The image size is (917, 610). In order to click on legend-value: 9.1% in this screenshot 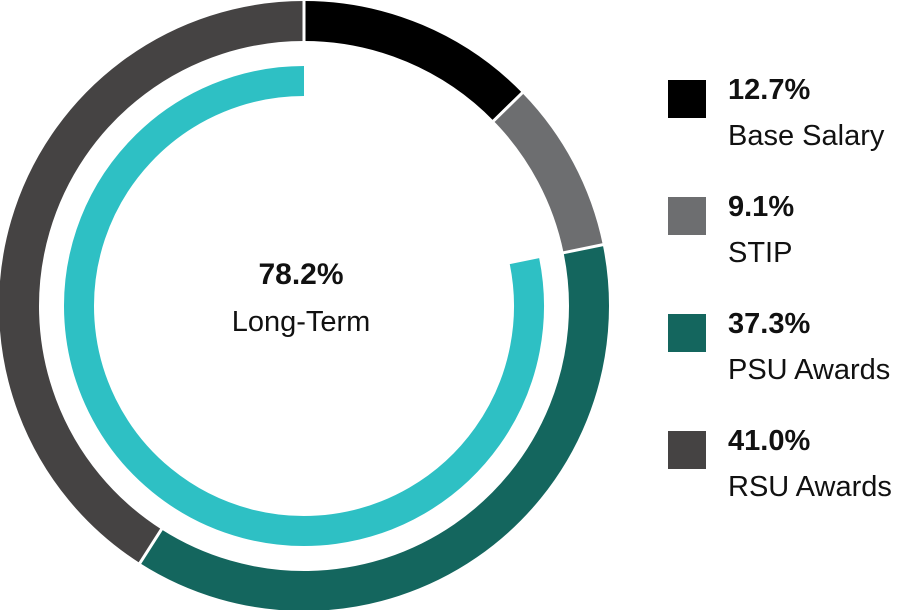, I will do `click(761, 207)`.